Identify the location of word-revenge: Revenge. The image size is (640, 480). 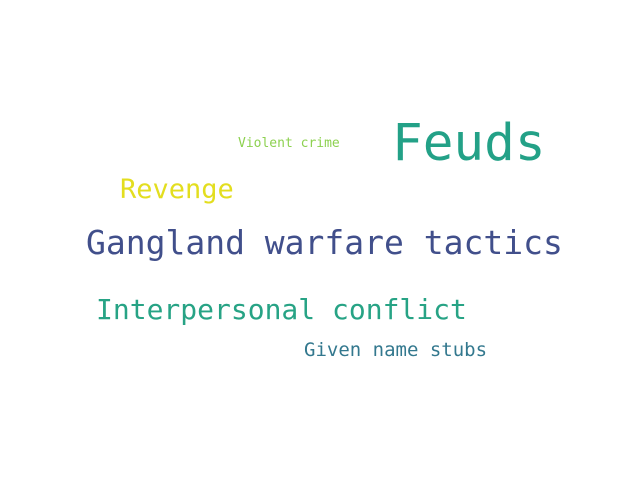
(177, 189).